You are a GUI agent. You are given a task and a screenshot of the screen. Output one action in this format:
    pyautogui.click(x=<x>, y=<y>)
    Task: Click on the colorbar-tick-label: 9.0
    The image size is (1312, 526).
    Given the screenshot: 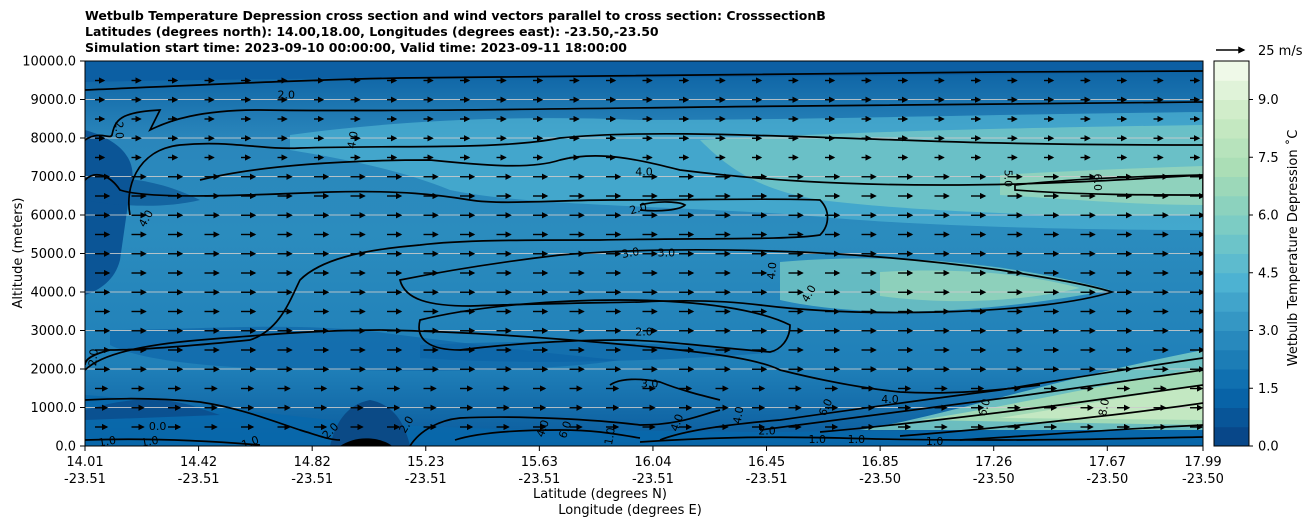 What is the action you would take?
    pyautogui.click(x=1268, y=100)
    